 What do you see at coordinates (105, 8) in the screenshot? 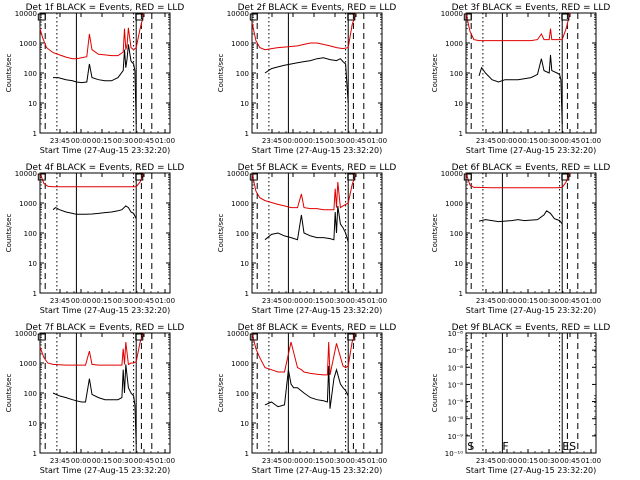
I see `panel-title: Det 1f BLACK = Events, RED = LLD` at bounding box center [105, 8].